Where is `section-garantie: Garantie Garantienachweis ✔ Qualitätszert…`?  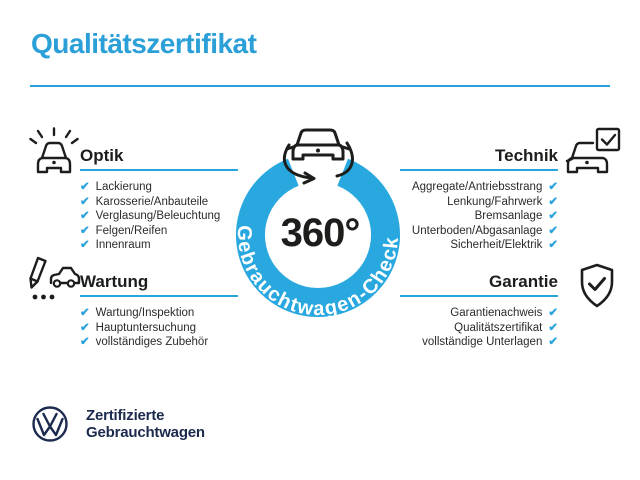
section-garantie: Garantie Garantienachweis ✔ Qualitätszert… is located at coordinates (479, 311).